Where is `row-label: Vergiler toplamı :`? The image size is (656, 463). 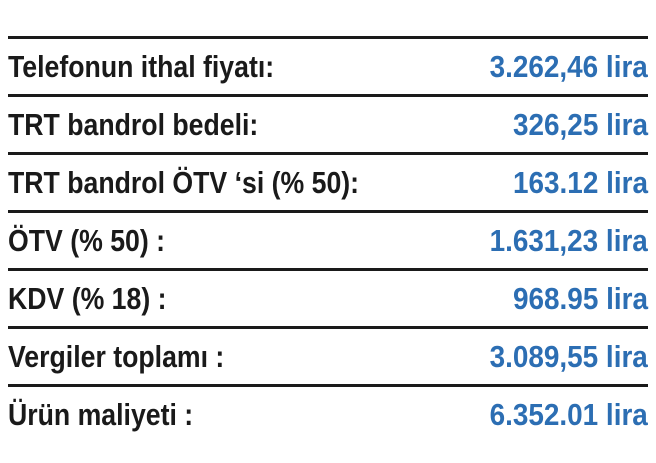
row-label: Vergiler toplamı : is located at coordinates (116, 356).